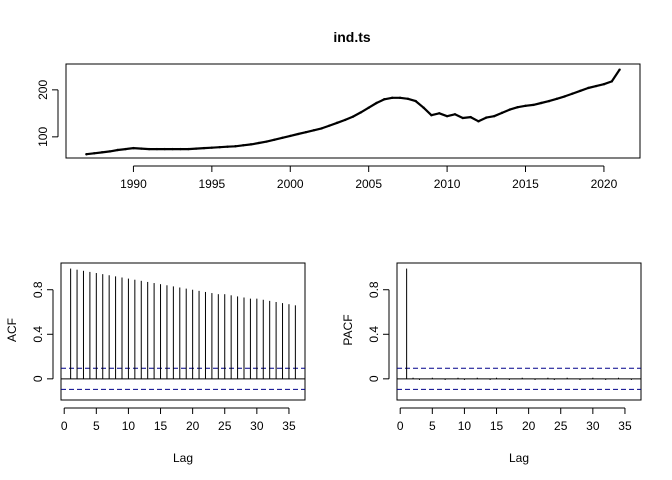 The width and height of the screenshot is (672, 480). What do you see at coordinates (193, 426) in the screenshot?
I see `acf-x-tick-label: 20` at bounding box center [193, 426].